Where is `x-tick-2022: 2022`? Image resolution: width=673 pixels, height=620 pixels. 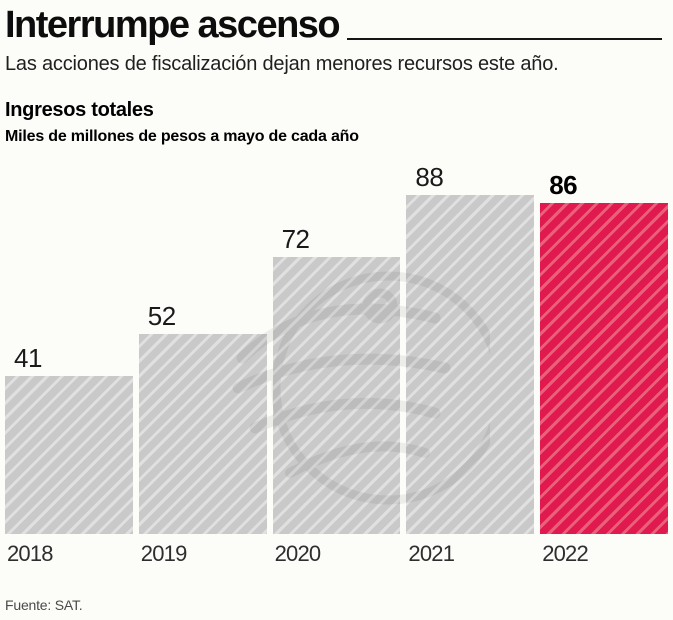 x-tick-2022: 2022 is located at coordinates (565, 553).